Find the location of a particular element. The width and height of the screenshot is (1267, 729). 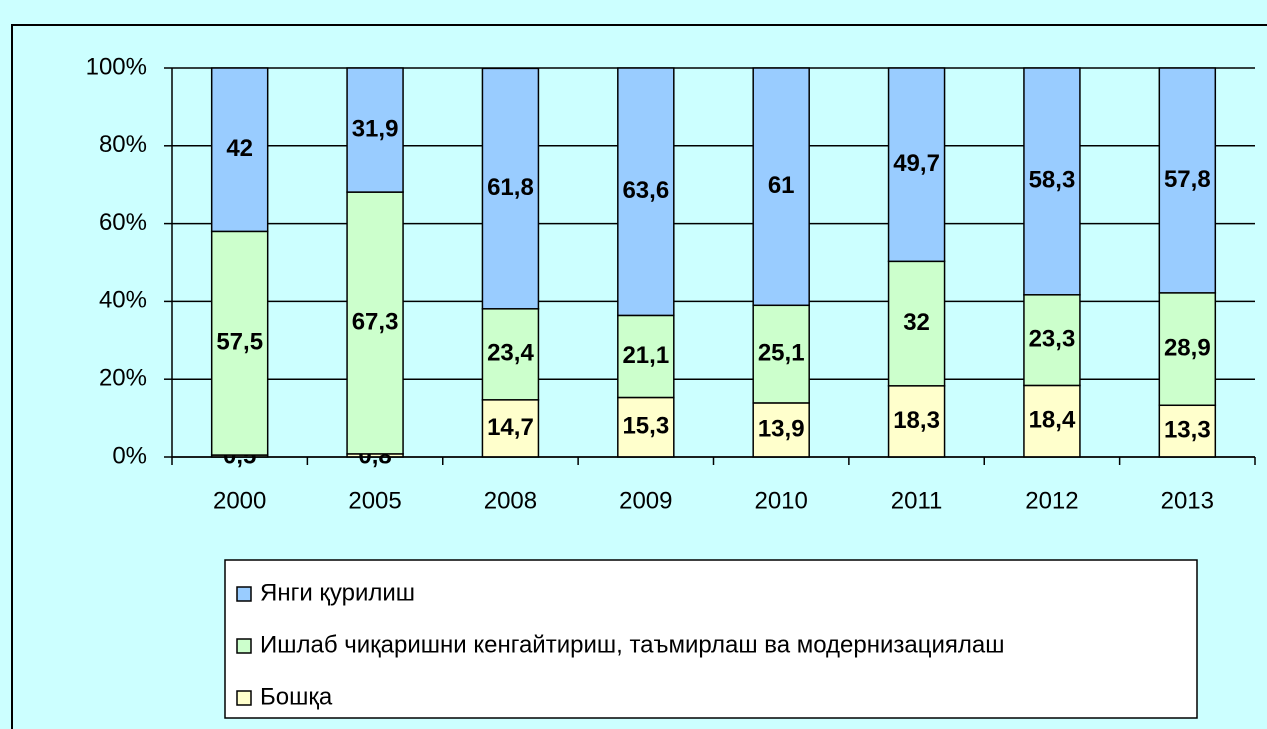

data-label: 57,5 is located at coordinates (239, 342).